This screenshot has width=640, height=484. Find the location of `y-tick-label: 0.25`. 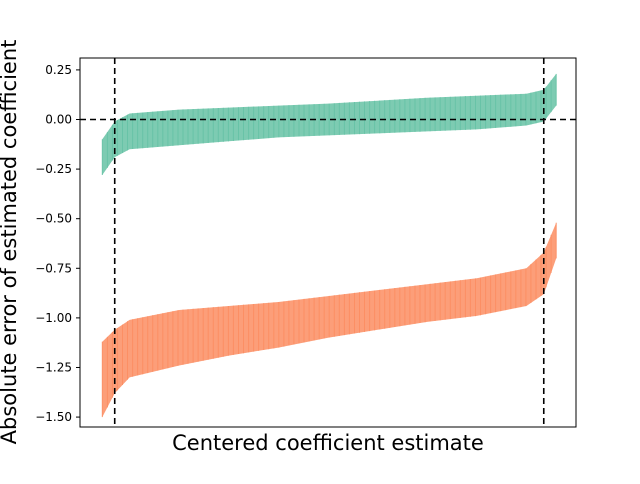

y-tick-label: 0.25 is located at coordinates (58, 70).